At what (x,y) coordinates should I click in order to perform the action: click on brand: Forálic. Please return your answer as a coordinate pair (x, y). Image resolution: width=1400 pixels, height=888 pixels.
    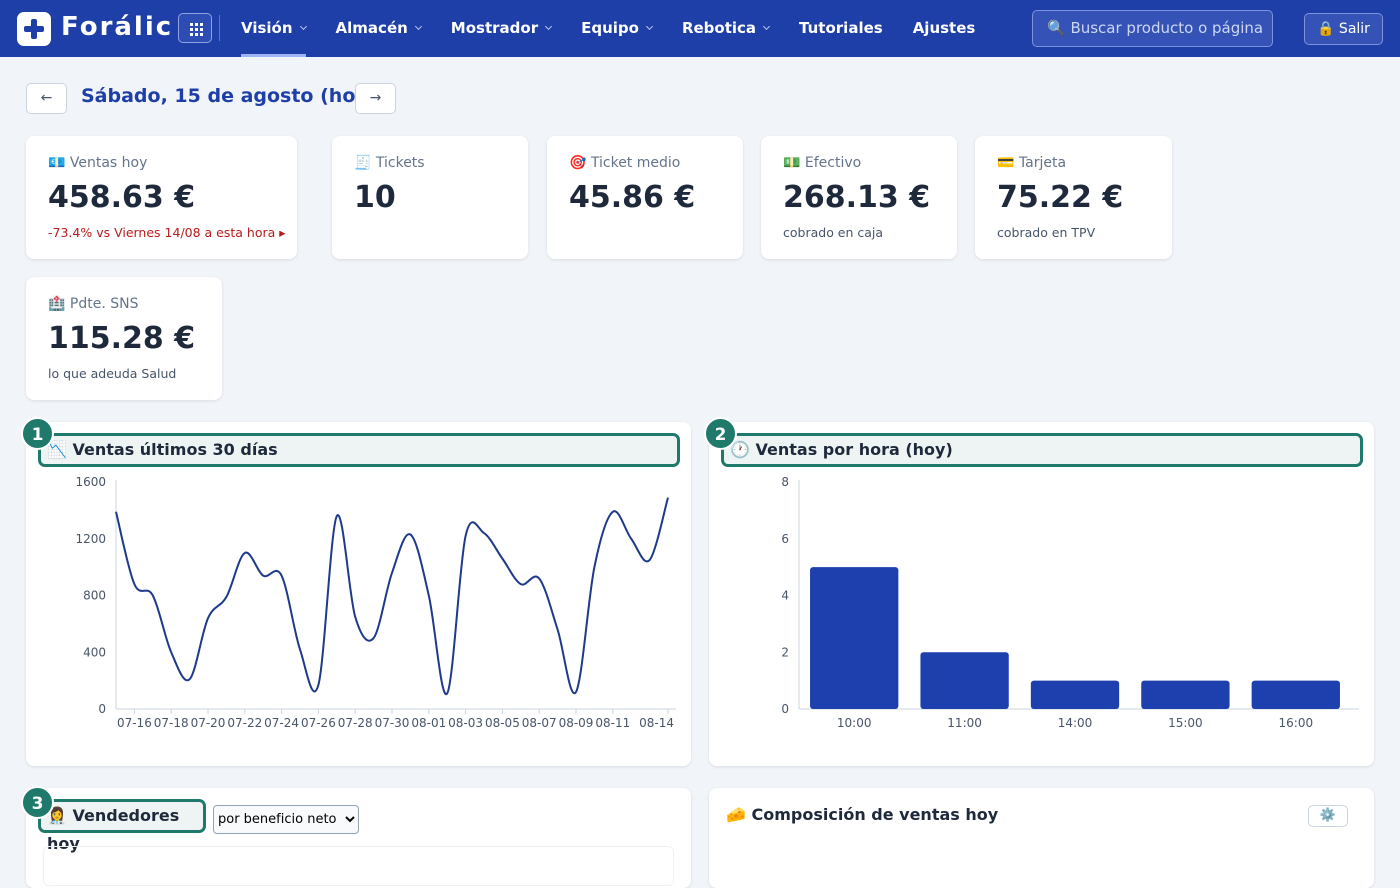
    Looking at the image, I should click on (117, 27).